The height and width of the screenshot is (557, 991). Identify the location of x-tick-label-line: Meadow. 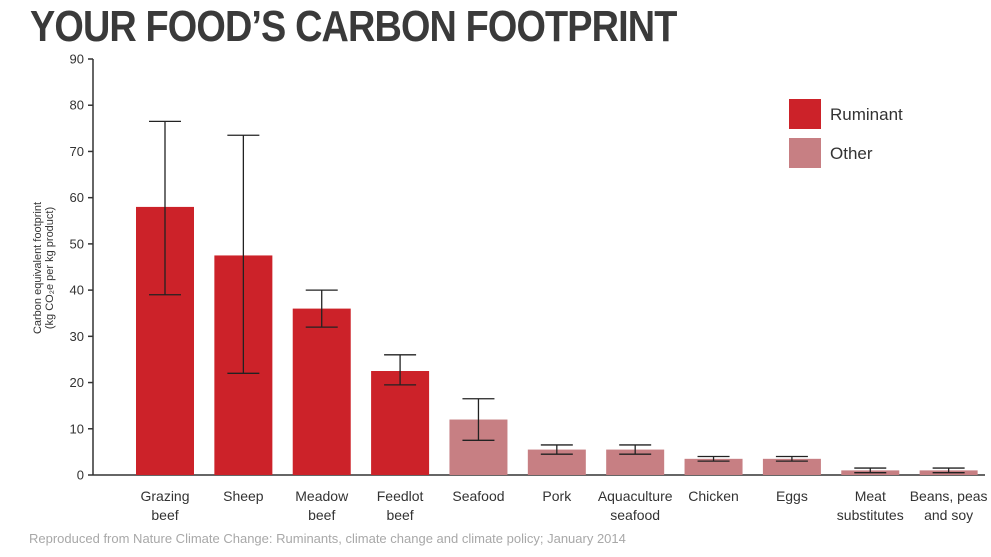
(322, 496).